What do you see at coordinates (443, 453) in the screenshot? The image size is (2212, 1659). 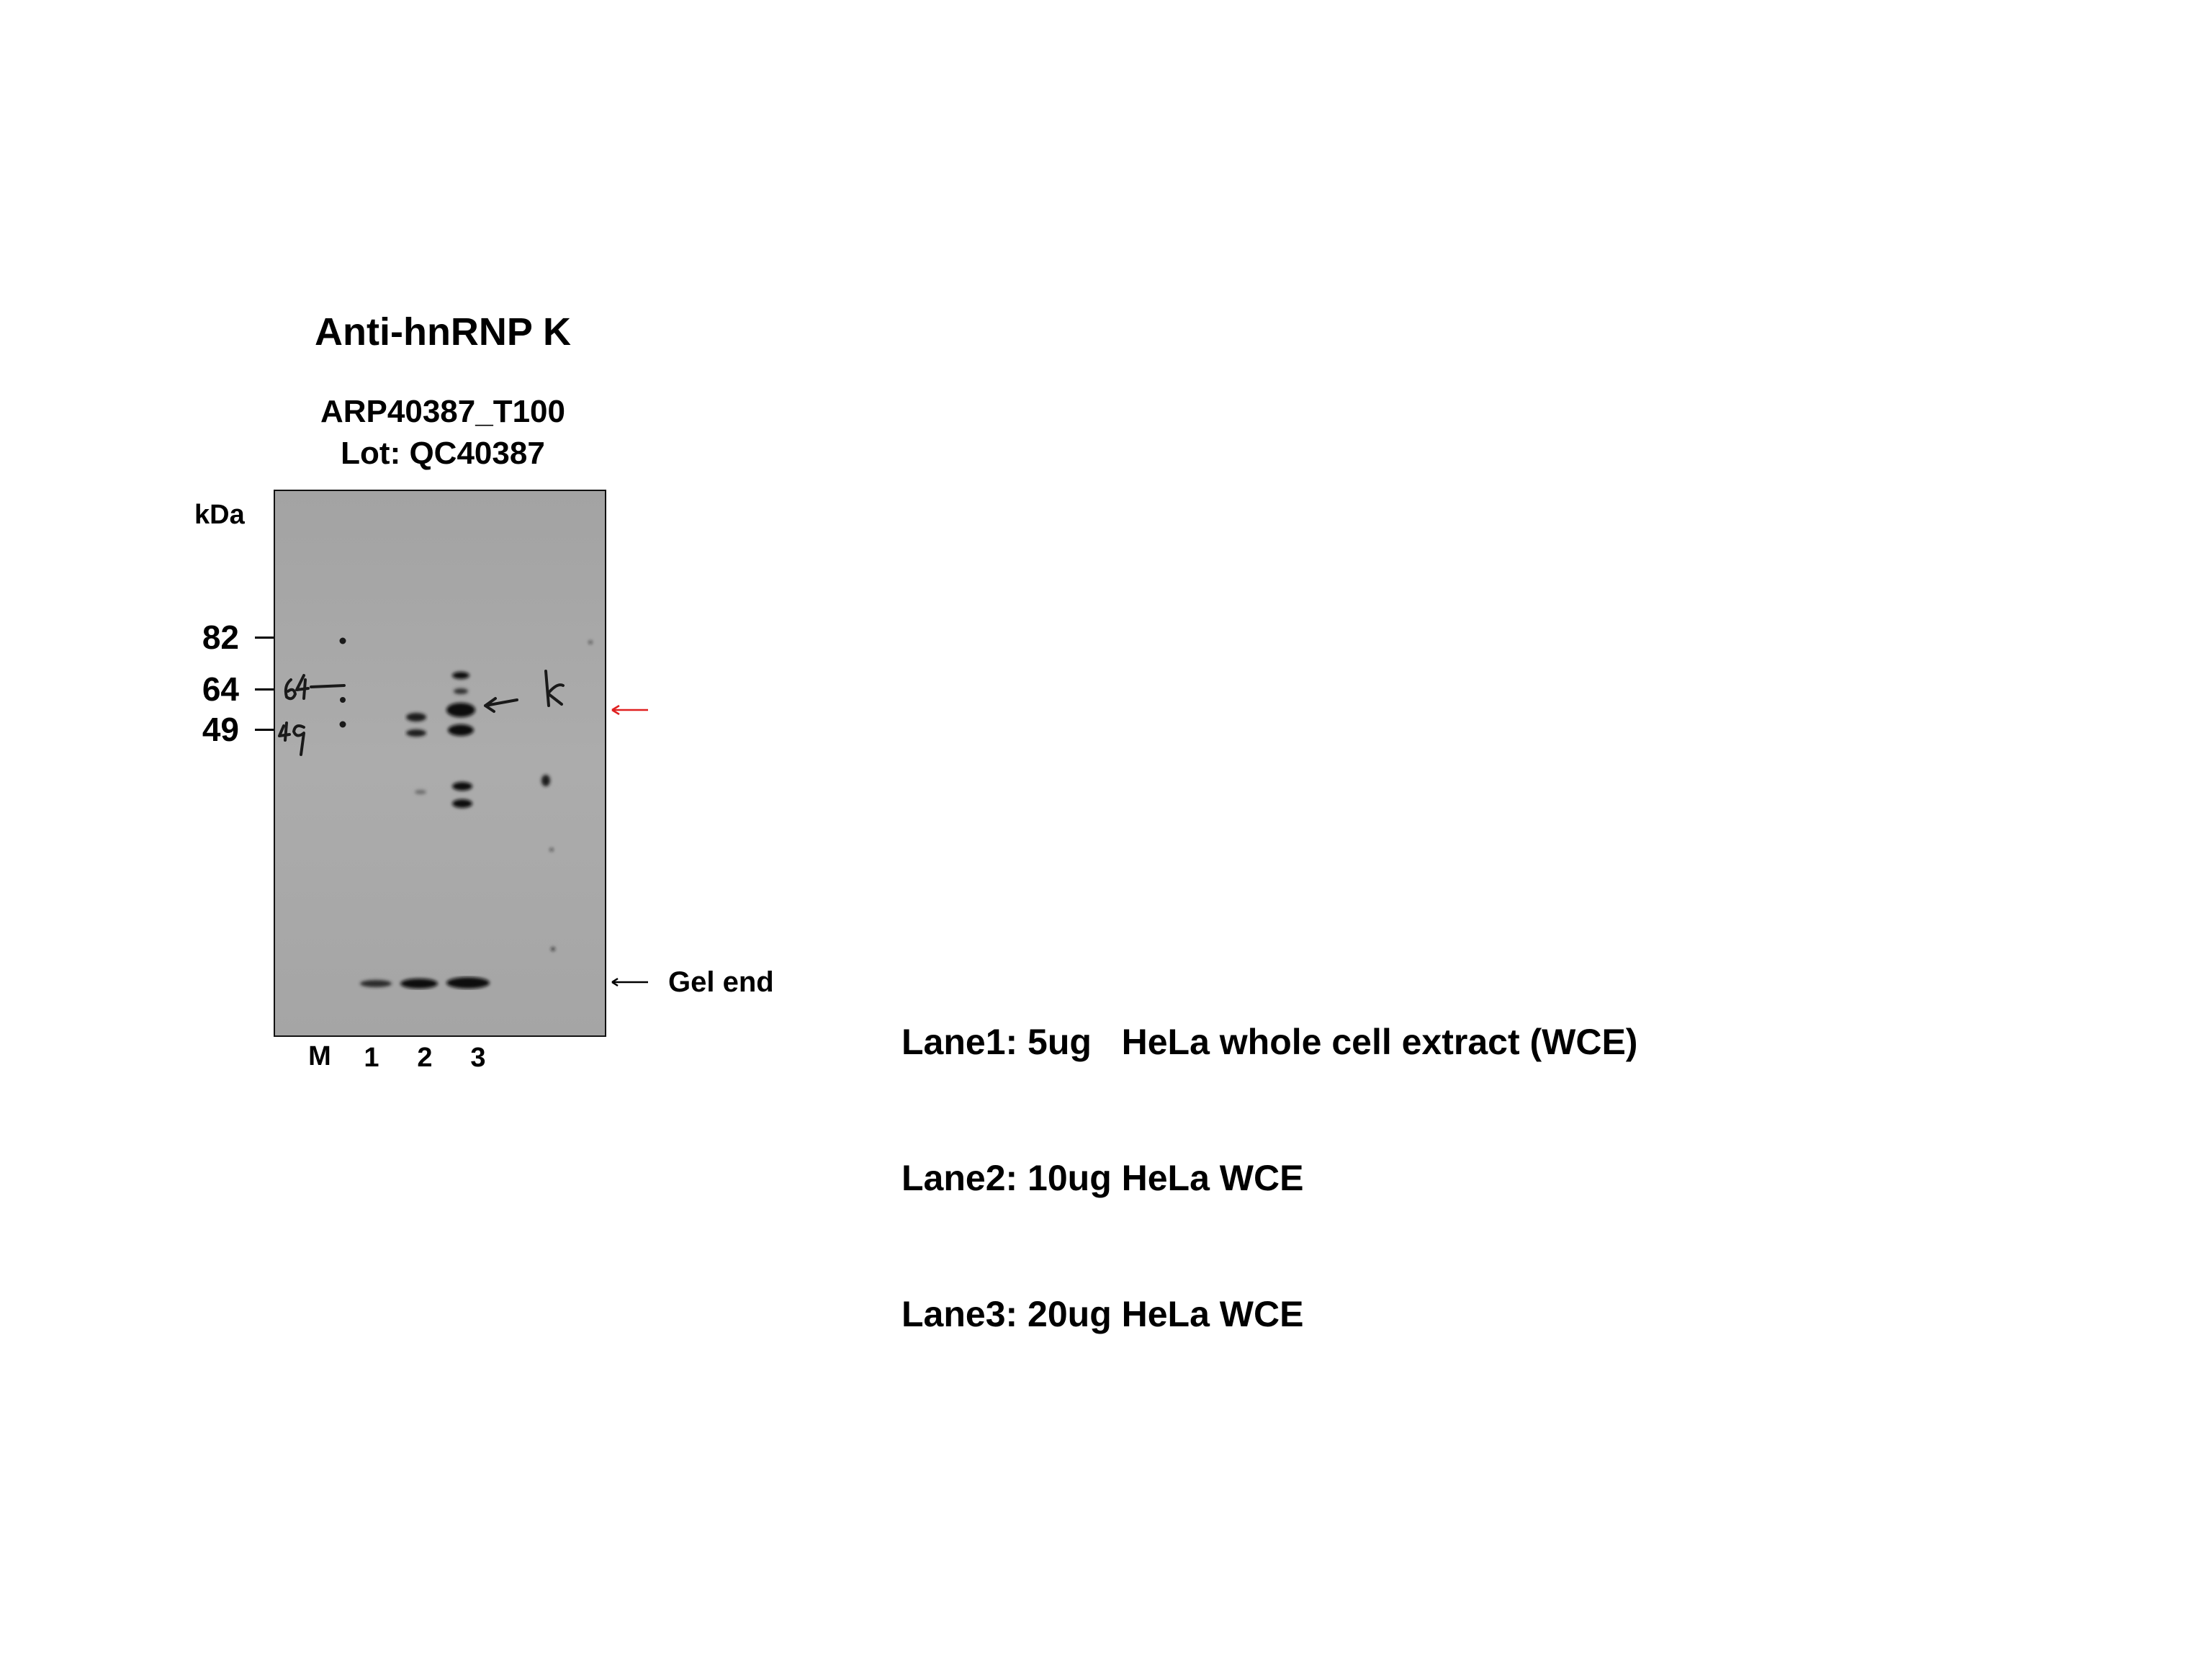 I see `lot-number: Lot: QC40387` at bounding box center [443, 453].